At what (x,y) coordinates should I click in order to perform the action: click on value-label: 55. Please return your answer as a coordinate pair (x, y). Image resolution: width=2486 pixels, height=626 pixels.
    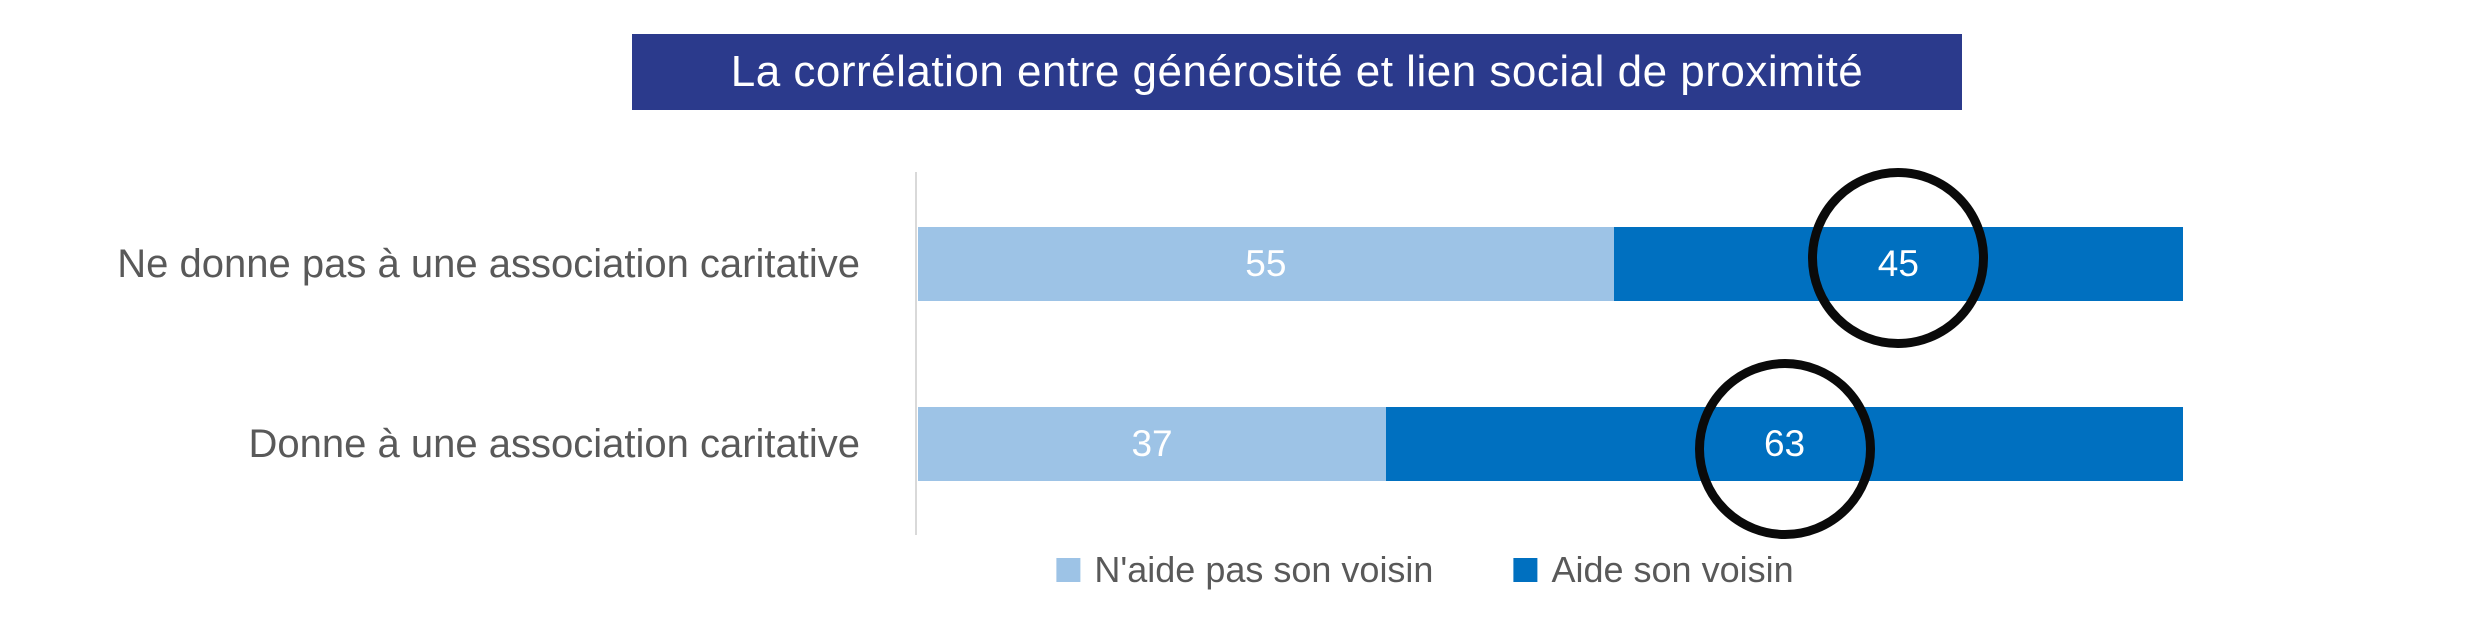
    Looking at the image, I should click on (1266, 263).